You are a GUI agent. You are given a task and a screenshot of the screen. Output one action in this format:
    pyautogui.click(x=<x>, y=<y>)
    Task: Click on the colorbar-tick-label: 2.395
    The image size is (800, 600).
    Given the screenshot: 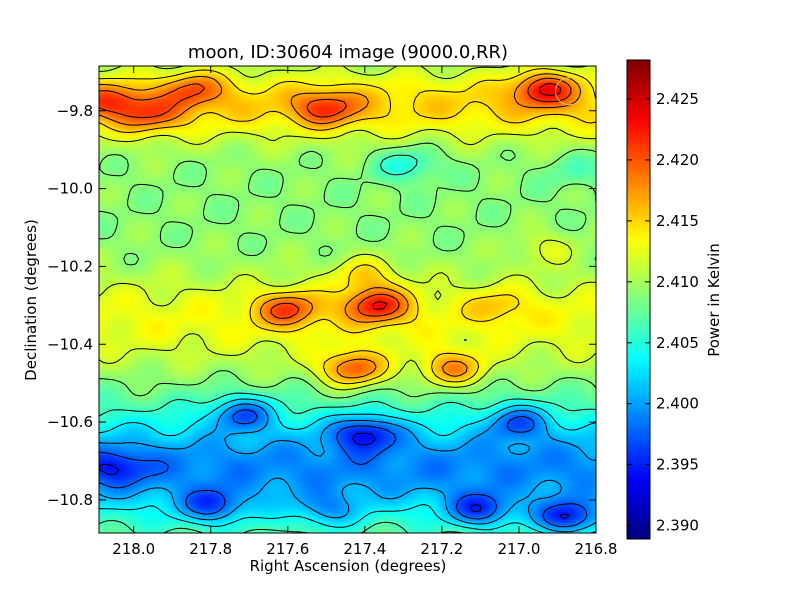 What is the action you would take?
    pyautogui.click(x=677, y=465)
    